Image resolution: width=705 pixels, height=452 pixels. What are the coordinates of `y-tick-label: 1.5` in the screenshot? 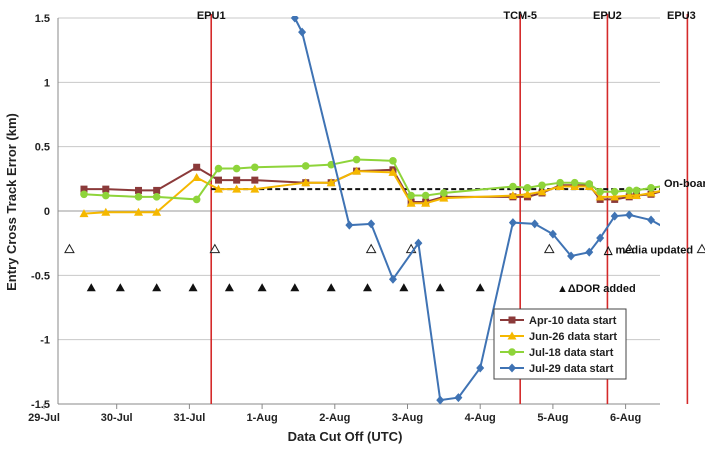 It's located at (42, 19).